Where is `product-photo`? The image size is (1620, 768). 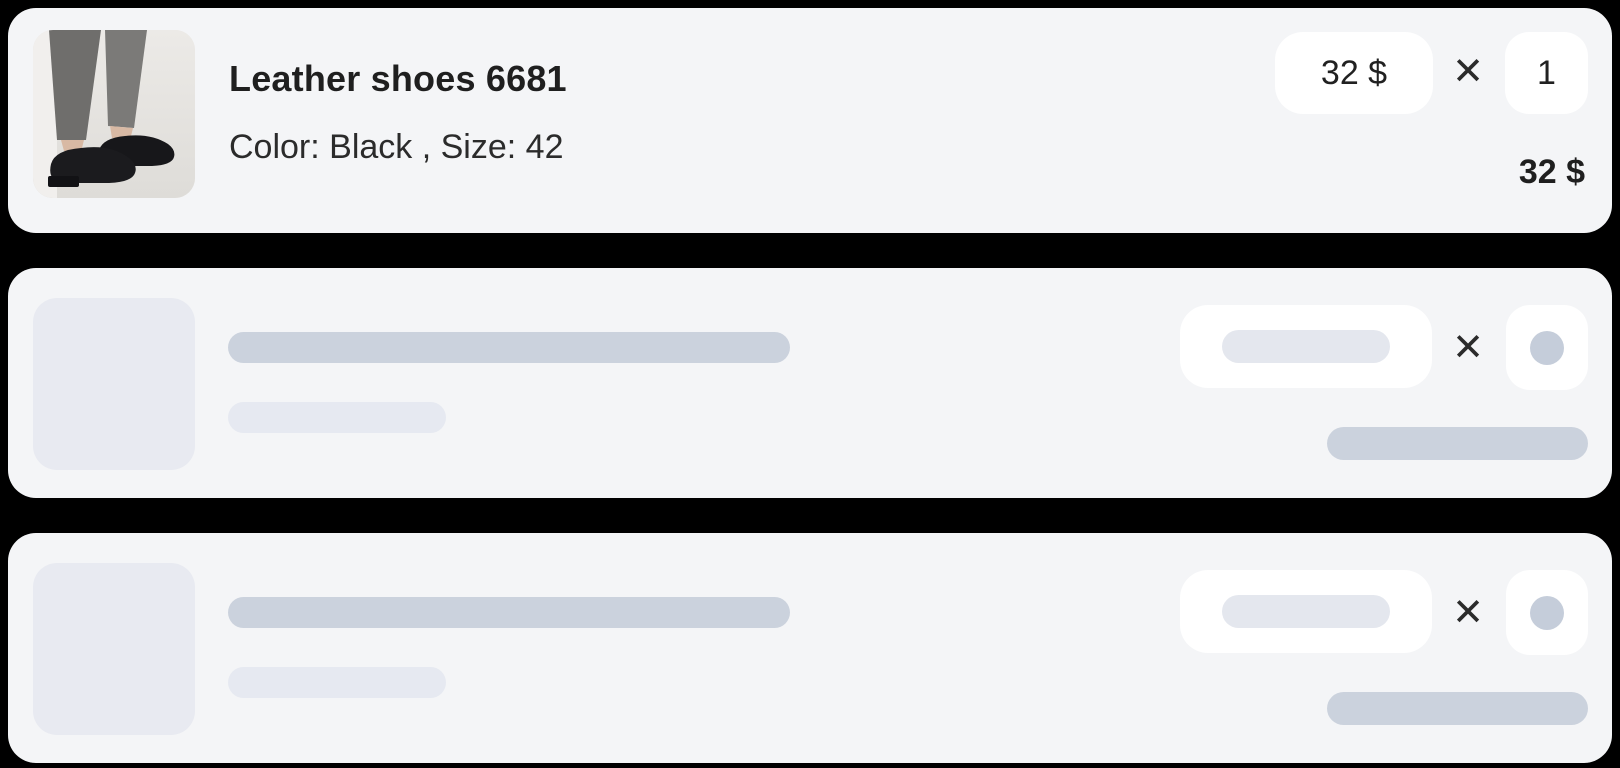 product-photo is located at coordinates (114, 114).